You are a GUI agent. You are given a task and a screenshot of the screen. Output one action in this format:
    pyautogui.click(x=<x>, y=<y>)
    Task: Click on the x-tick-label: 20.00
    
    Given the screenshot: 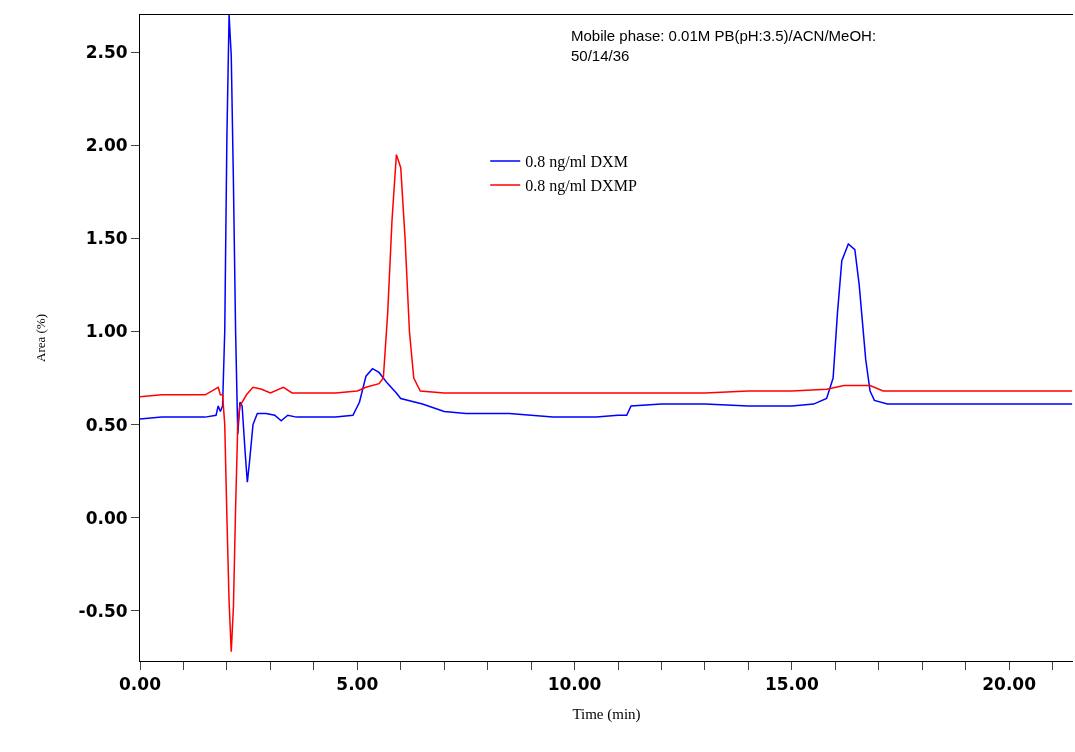 What is the action you would take?
    pyautogui.click(x=1009, y=684)
    